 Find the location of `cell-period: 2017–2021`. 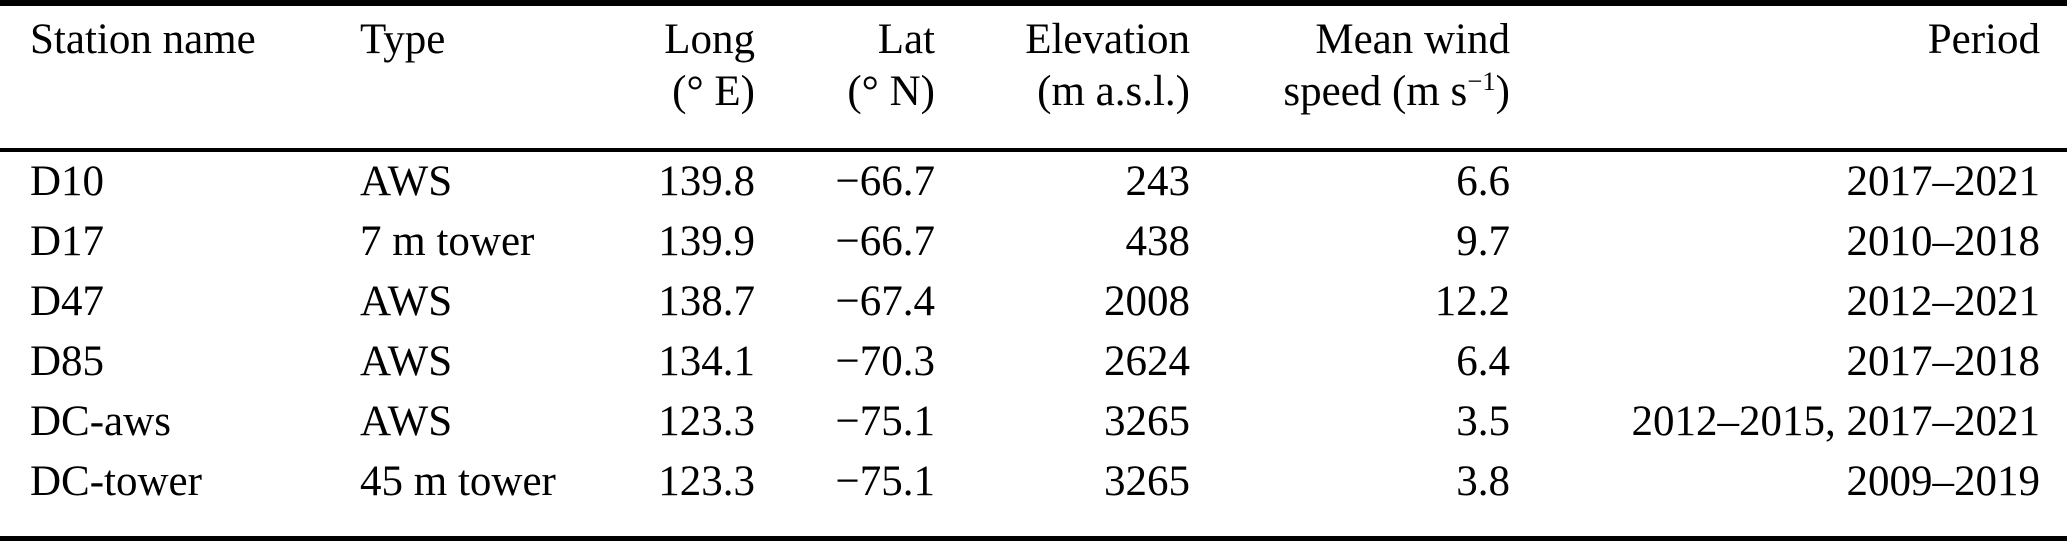

cell-period: 2017–2021 is located at coordinates (1943, 181).